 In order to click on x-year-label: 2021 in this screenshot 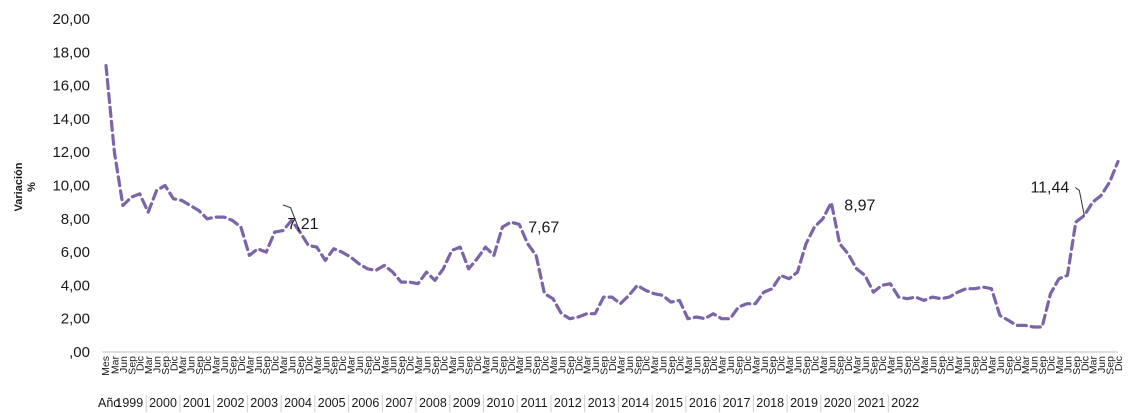, I will do `click(871, 403)`.